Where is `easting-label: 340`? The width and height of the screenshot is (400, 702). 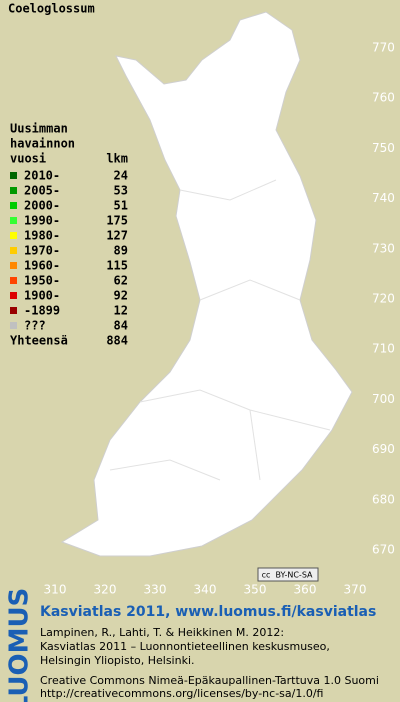 easting-label: 340 is located at coordinates (205, 590).